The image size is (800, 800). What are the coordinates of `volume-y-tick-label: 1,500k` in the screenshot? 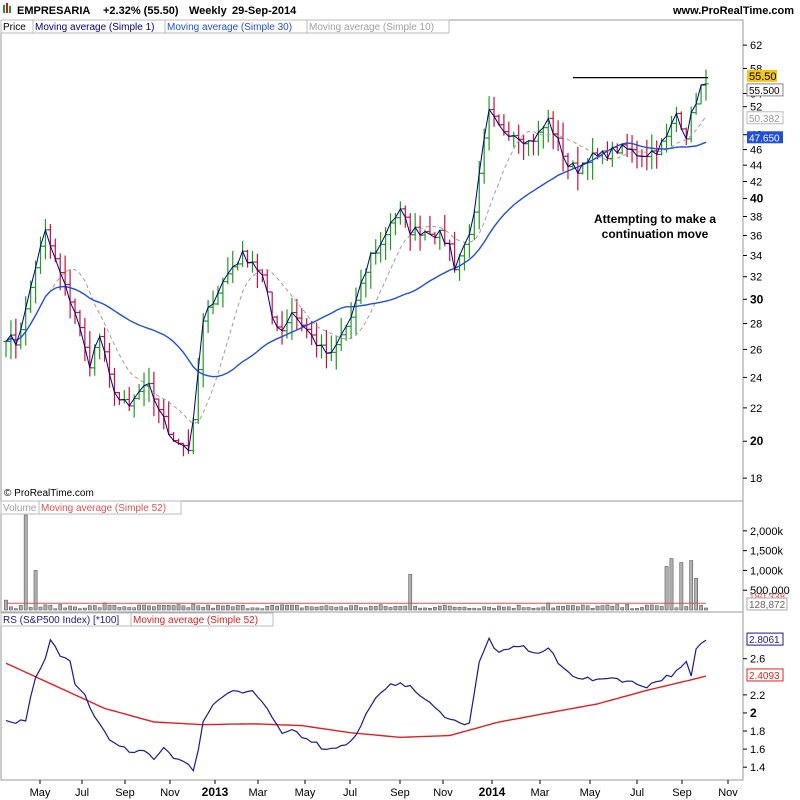 It's located at (767, 552).